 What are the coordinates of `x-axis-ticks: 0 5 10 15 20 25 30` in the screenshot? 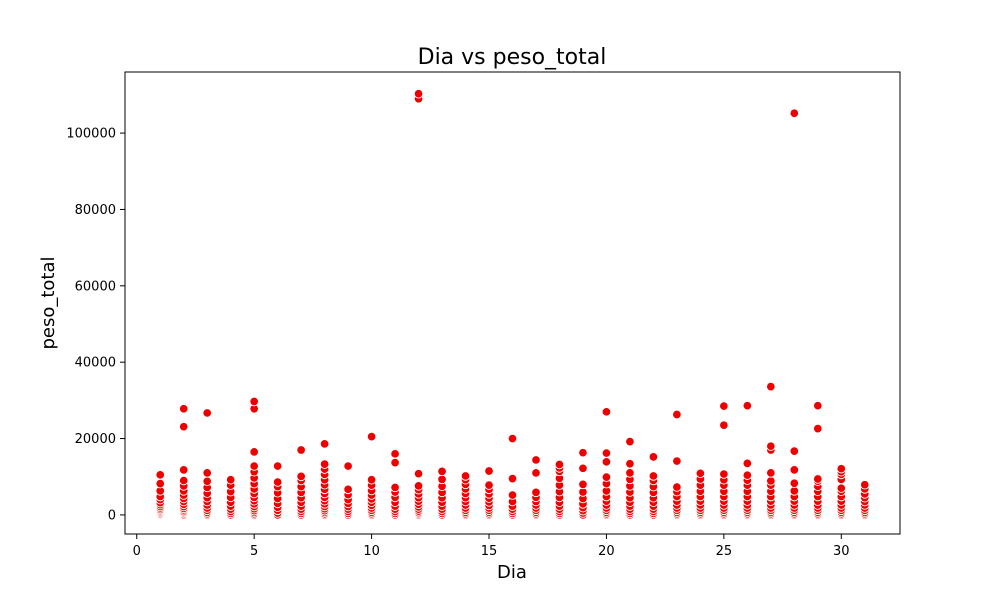 It's located at (491, 546).